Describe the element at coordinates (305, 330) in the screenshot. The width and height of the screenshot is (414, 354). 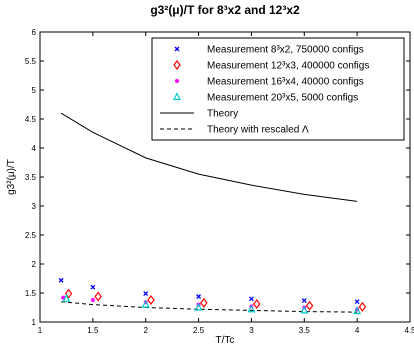
I see `x-tick-label: 3.5` at that location.